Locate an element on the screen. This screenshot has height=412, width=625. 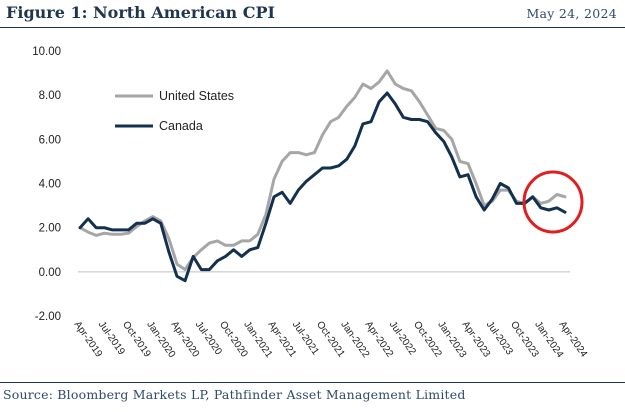
y-tick-label: 0.00 is located at coordinates (50, 273).